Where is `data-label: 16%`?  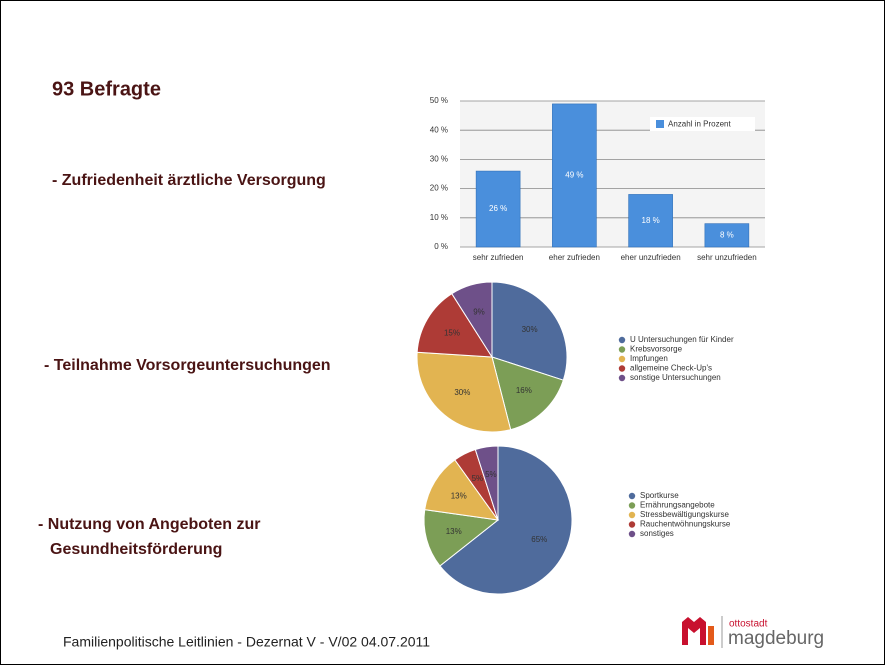 data-label: 16% is located at coordinates (524, 390).